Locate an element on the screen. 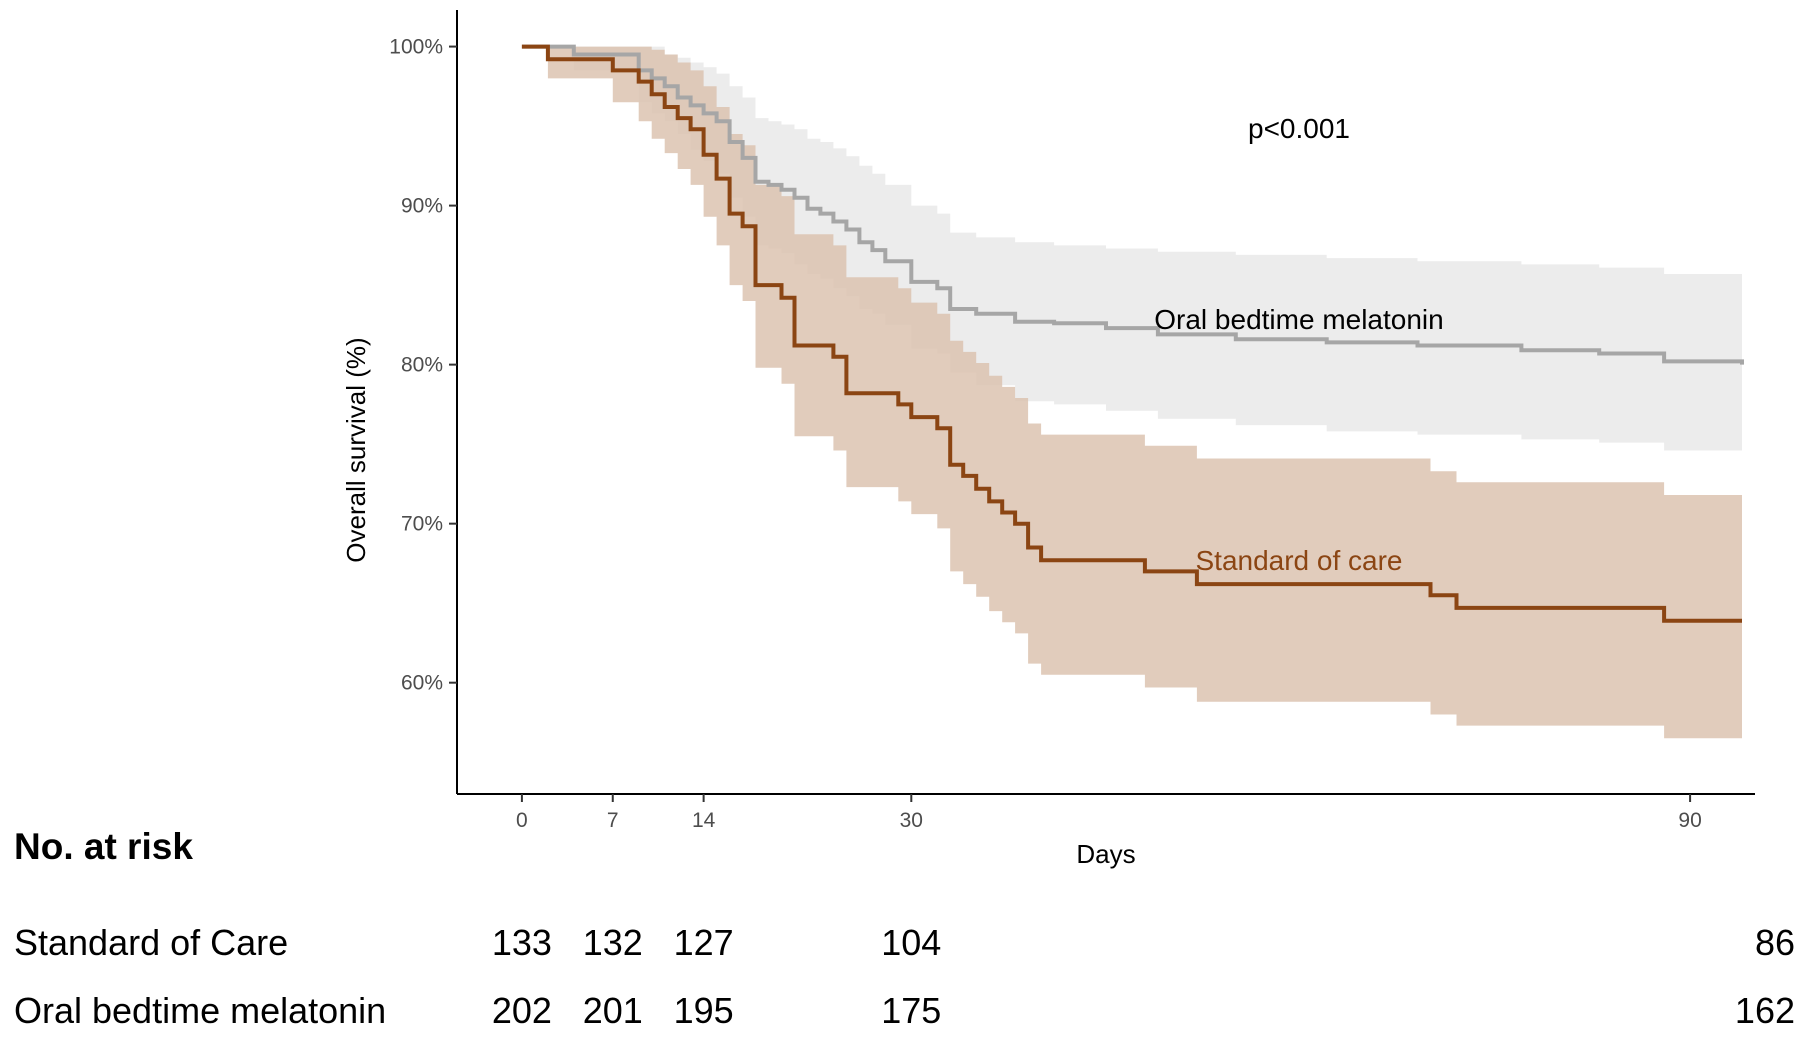 The height and width of the screenshot is (1042, 1804). x-tick-label: 14 is located at coordinates (704, 820).